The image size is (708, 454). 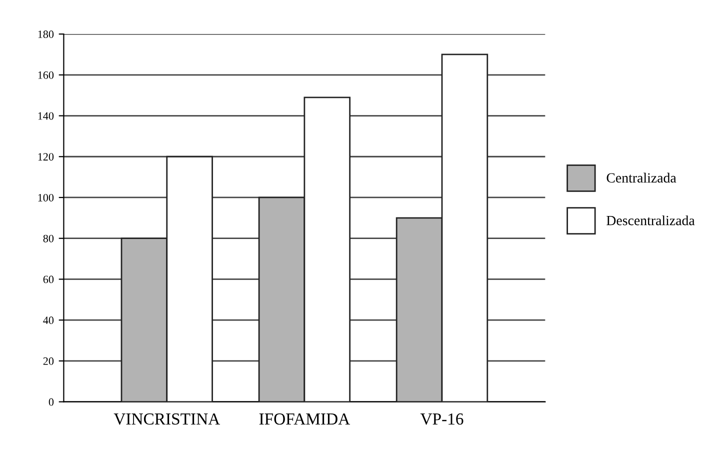 I want to click on y-tick-label: 60, so click(x=48, y=280).